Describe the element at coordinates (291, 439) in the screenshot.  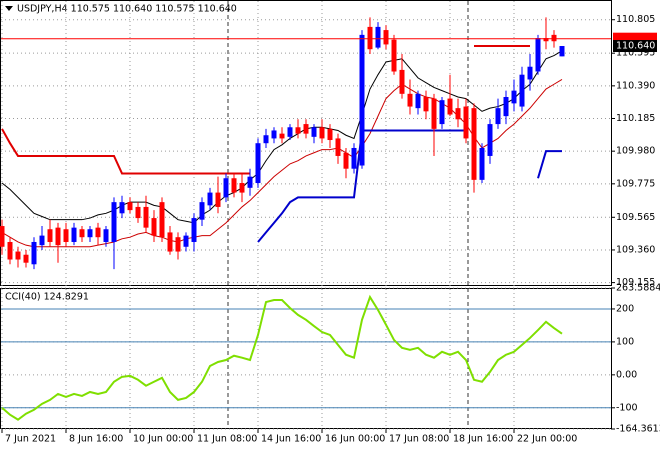
I see `x-tick-label: 14 Jun 16:00` at that location.